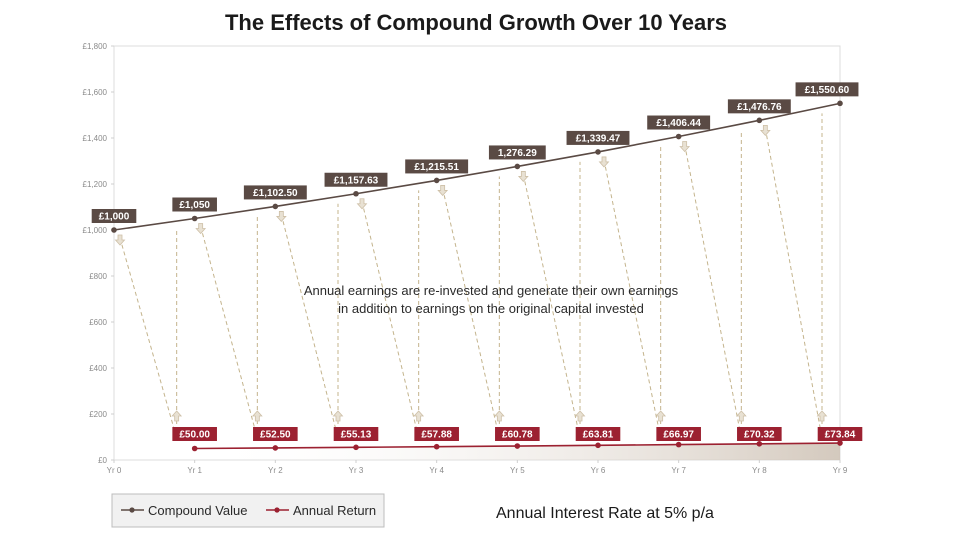  I want to click on y-tick-label: £400, so click(98, 368).